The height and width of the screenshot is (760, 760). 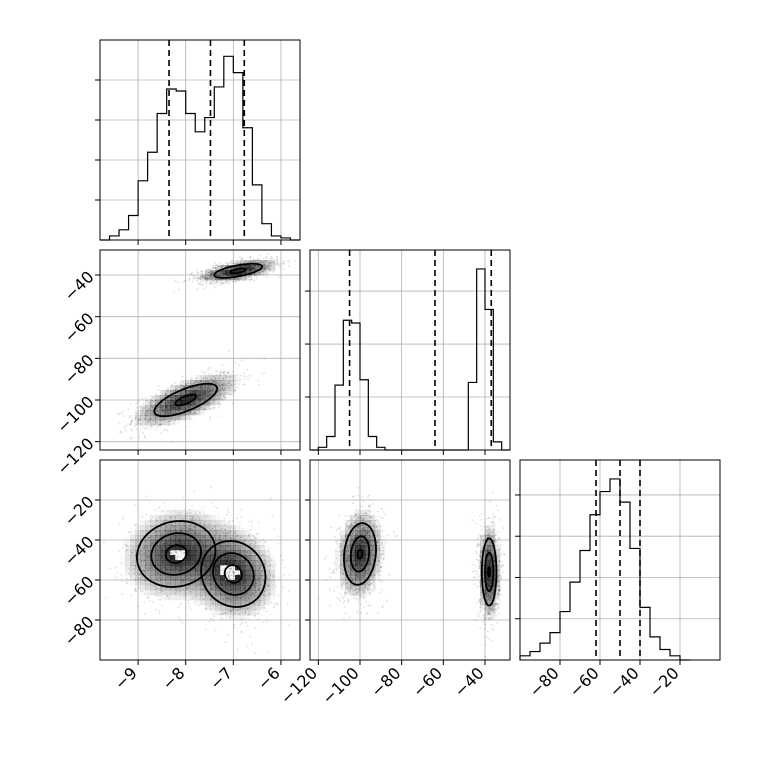 What do you see at coordinates (208, 343) in the screenshot?
I see `density-shading` at bounding box center [208, 343].